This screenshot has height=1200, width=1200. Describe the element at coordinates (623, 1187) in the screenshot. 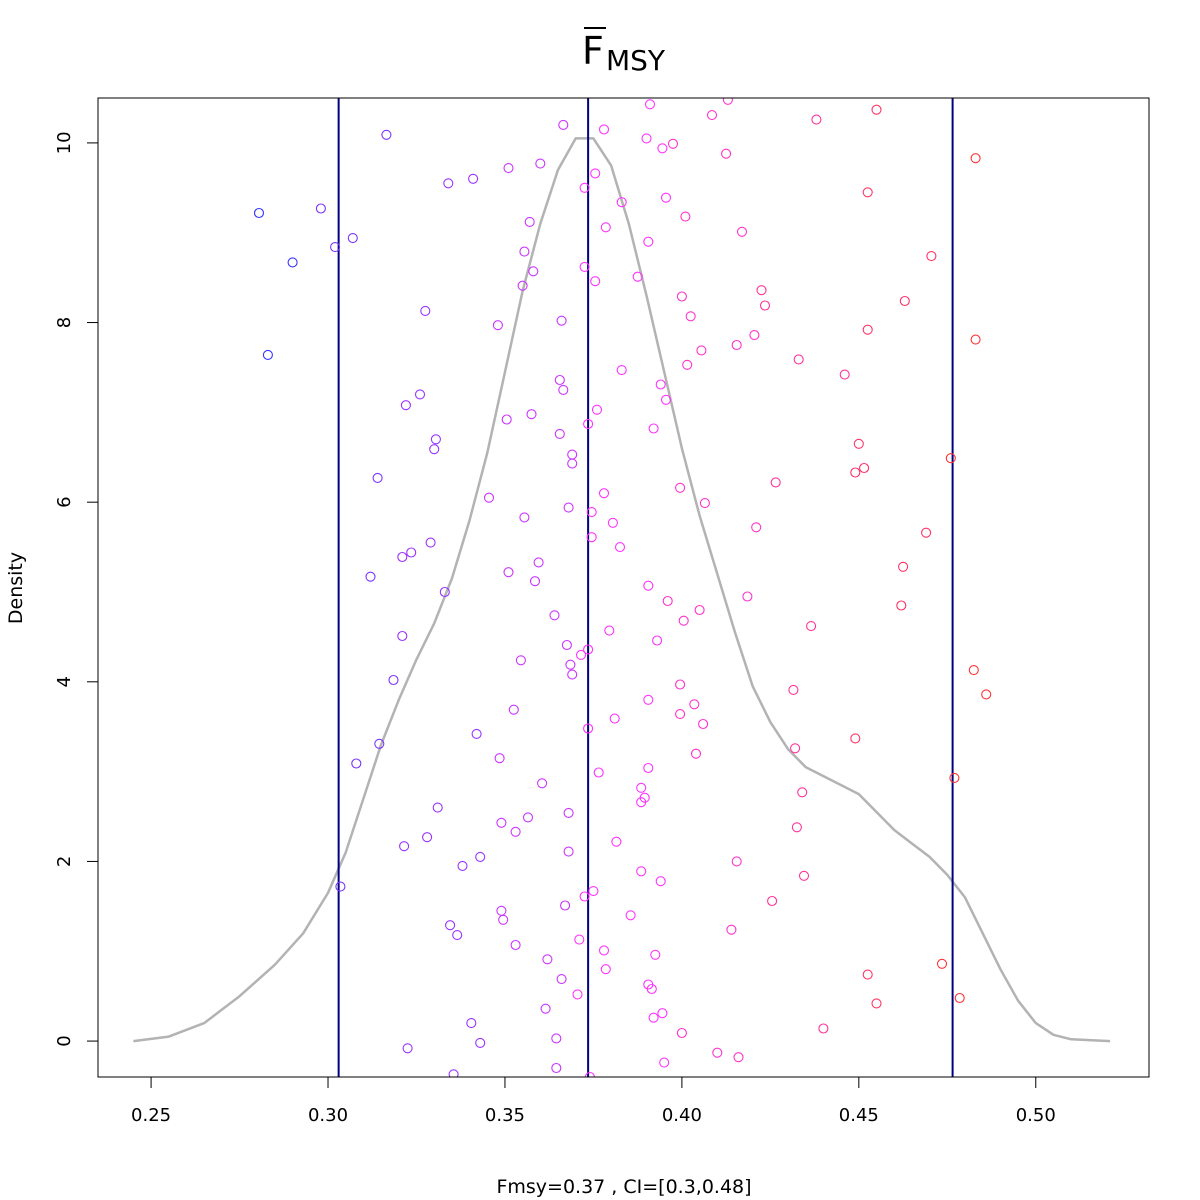

I see `x-axis-label: Fmsy=0.37 , CI=[0.3,0.48]` at that location.